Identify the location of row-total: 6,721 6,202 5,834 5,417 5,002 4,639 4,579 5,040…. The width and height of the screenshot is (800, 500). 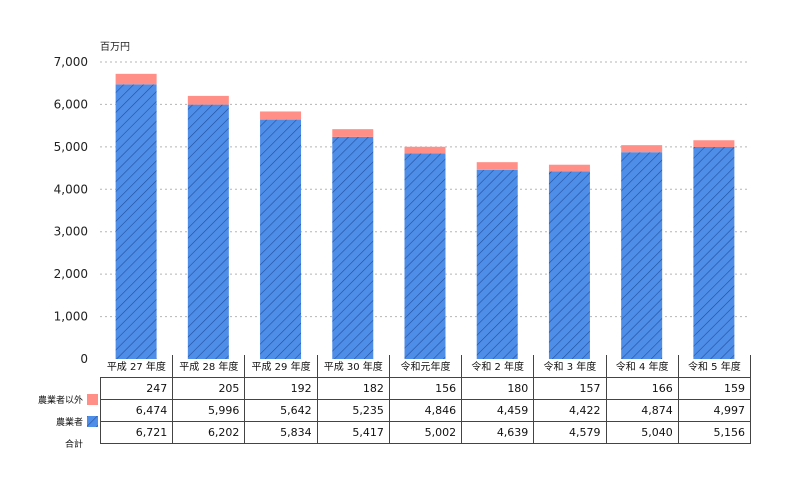
(425, 432).